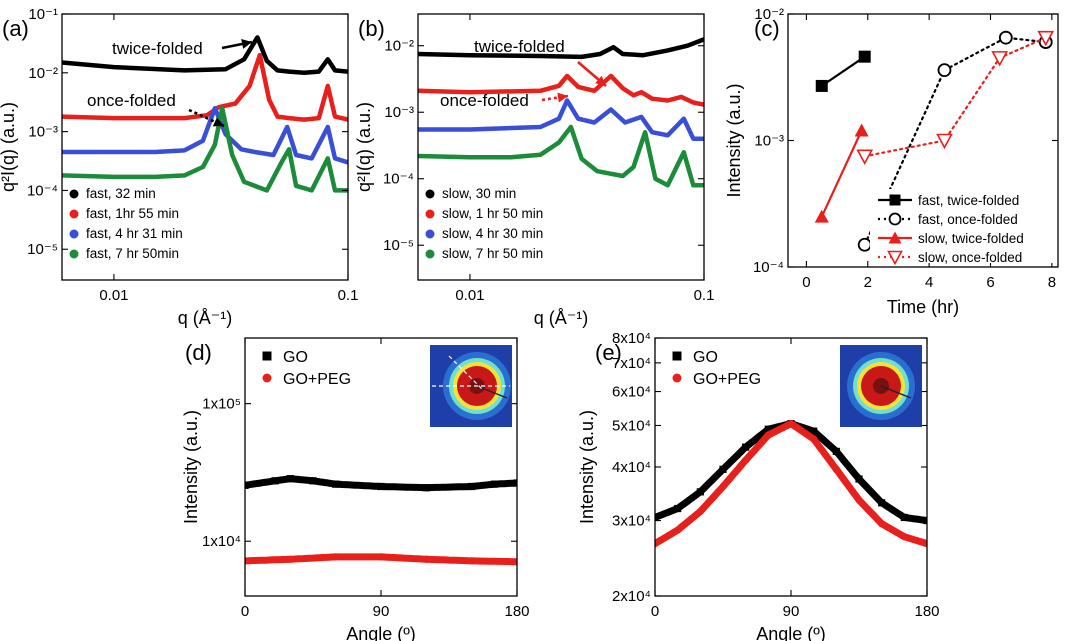 The image size is (1067, 641). What do you see at coordinates (896, 392) in the screenshot?
I see `inset-beamstop` at bounding box center [896, 392].